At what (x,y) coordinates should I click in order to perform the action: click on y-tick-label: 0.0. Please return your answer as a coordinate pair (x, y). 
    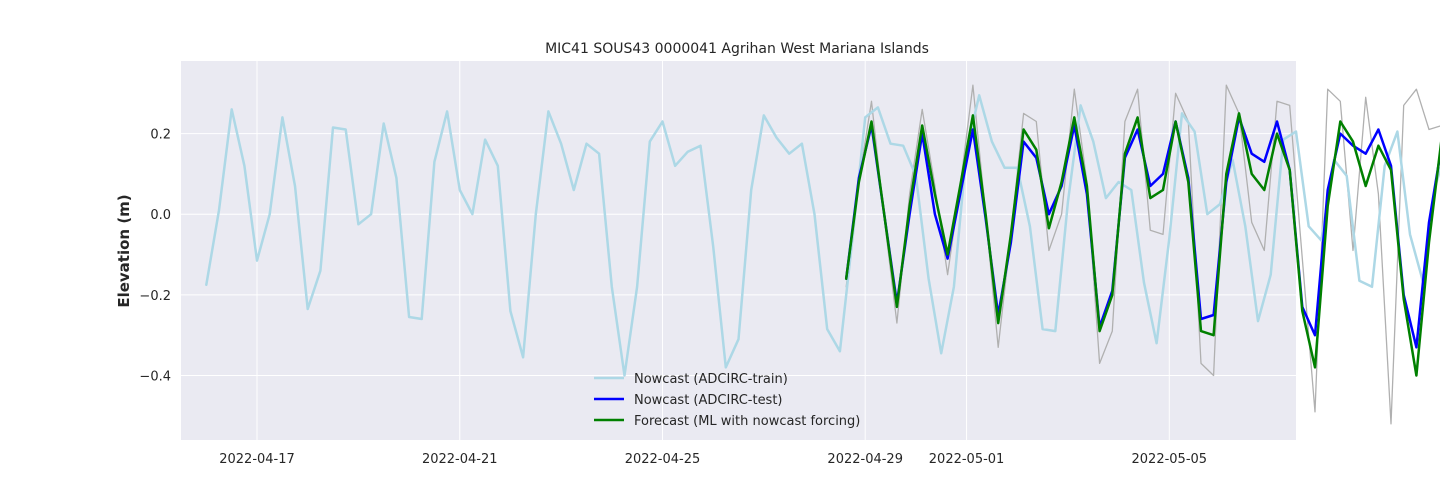
    Looking at the image, I should click on (160, 215).